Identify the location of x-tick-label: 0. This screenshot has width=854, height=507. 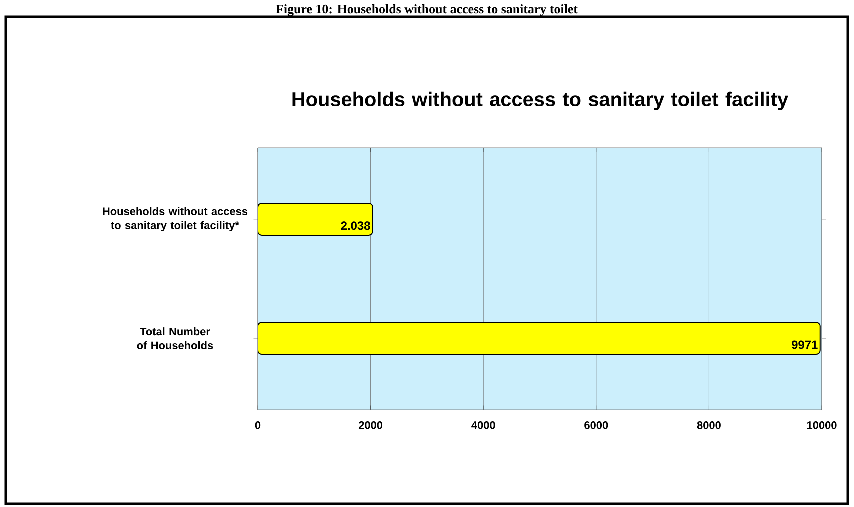
(258, 426).